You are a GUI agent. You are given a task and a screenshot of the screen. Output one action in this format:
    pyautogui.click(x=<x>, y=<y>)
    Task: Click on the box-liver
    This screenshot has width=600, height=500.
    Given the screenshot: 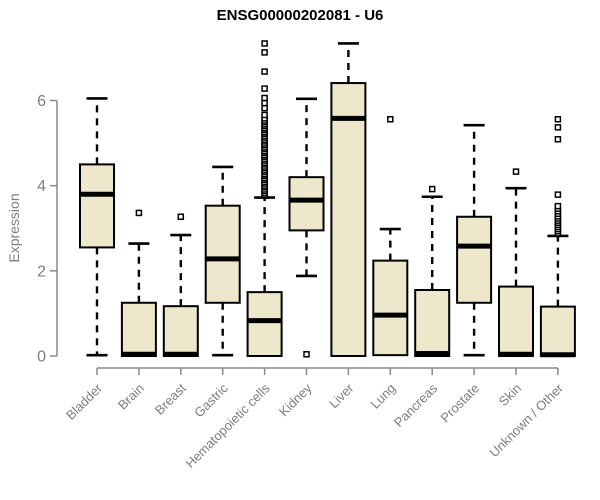 What is the action you would take?
    pyautogui.click(x=348, y=200)
    